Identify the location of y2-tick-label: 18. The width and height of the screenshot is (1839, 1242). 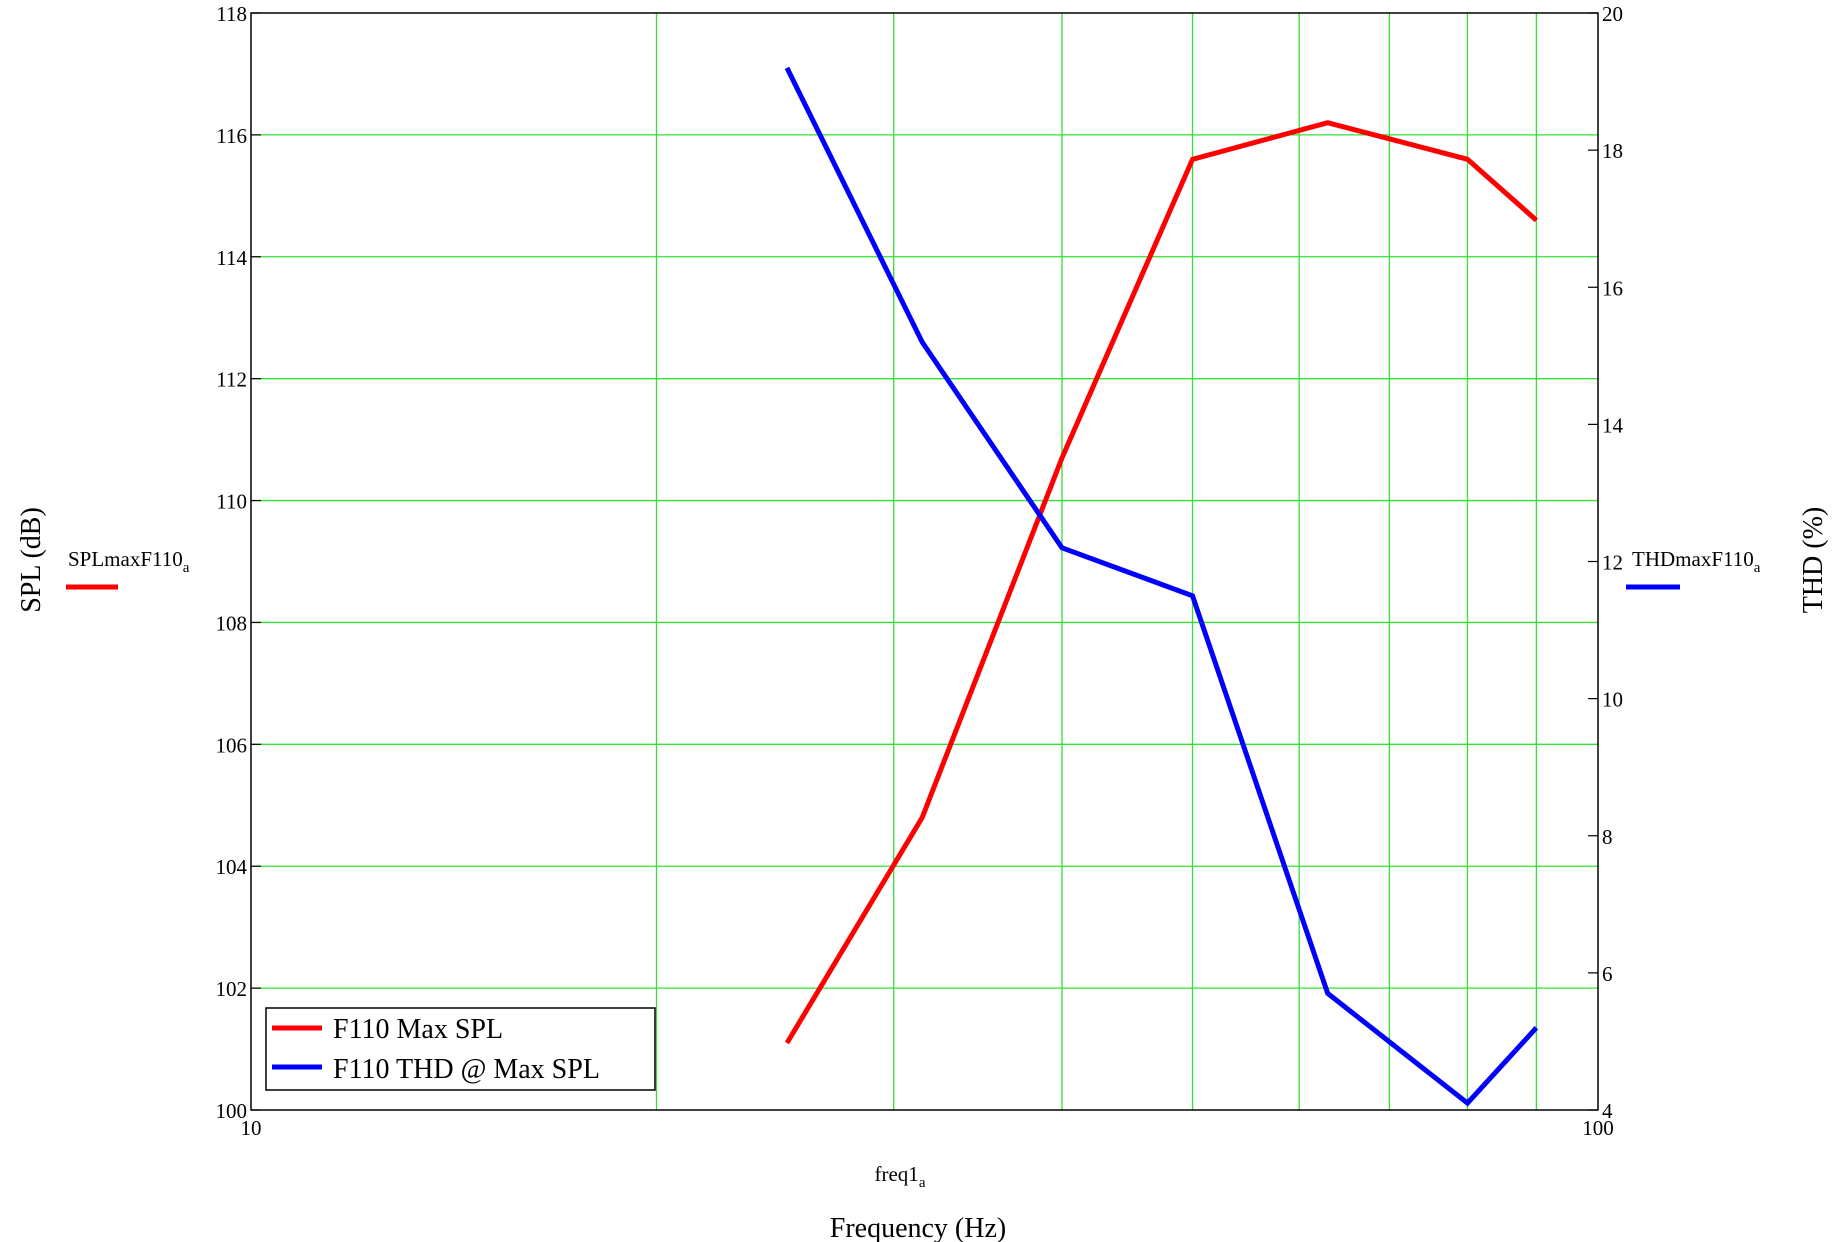
(1612, 151).